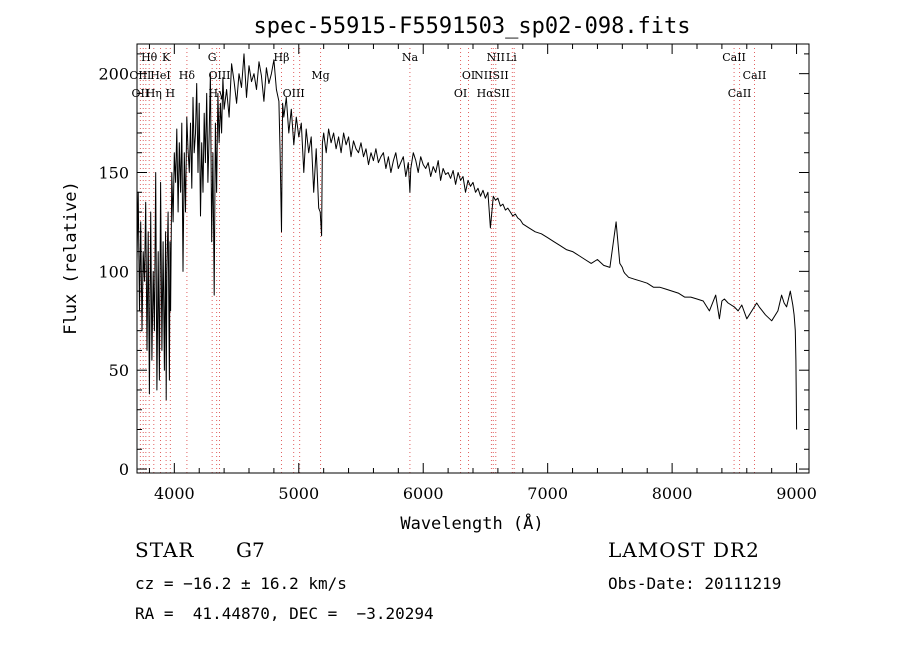 This screenshot has width=900, height=650. I want to click on line-label-10: Hδ, so click(187, 75).